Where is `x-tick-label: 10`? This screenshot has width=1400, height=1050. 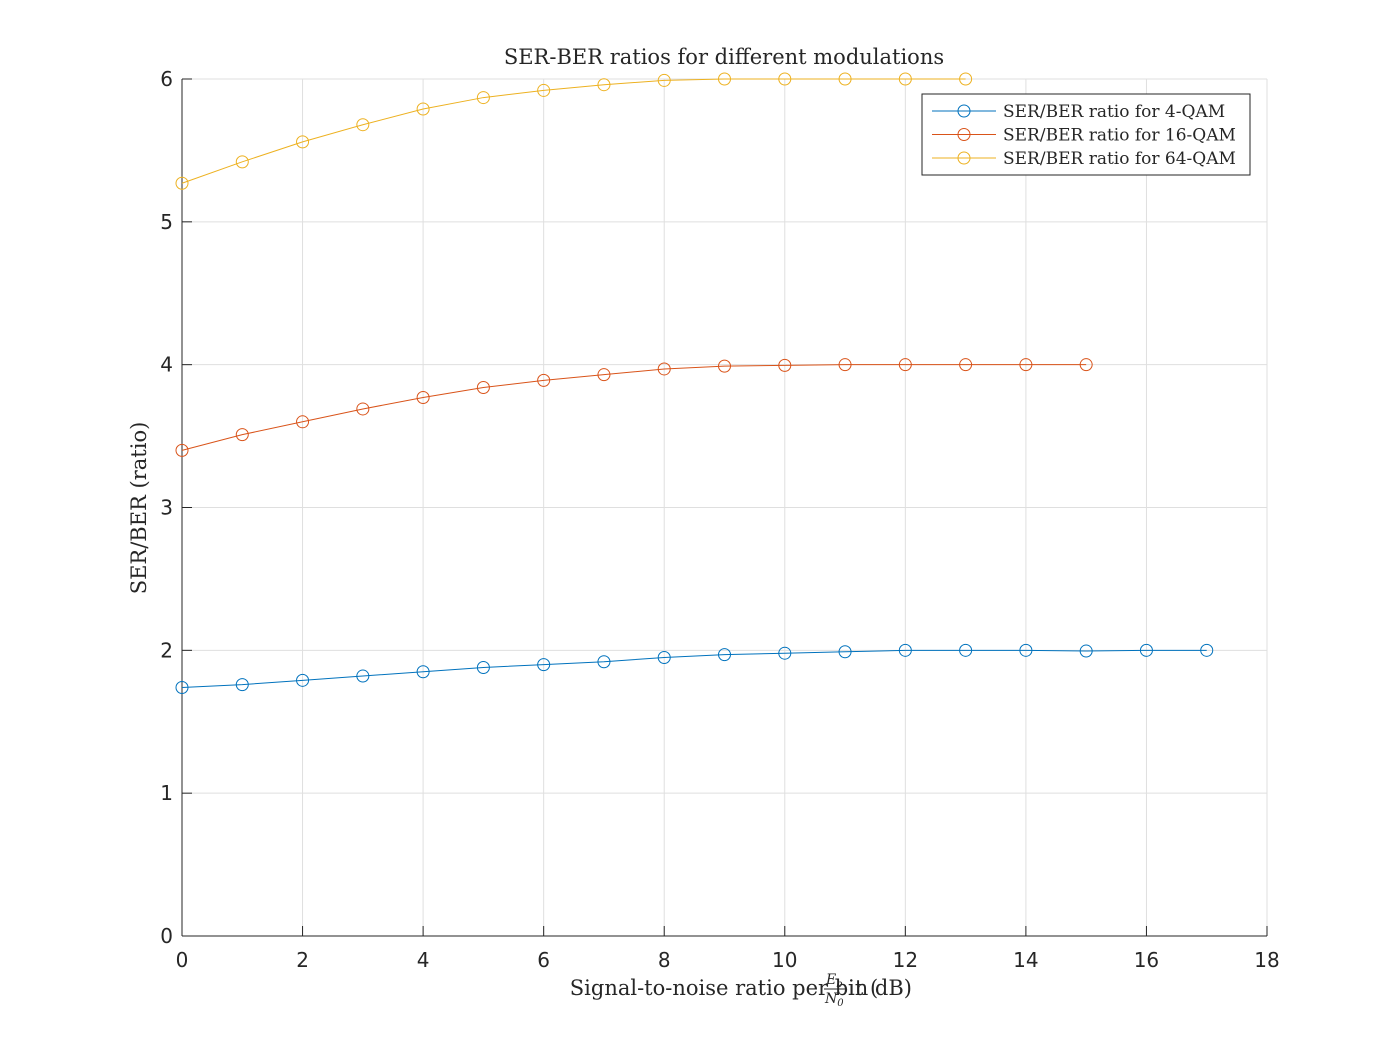 x-tick-label: 10 is located at coordinates (784, 960).